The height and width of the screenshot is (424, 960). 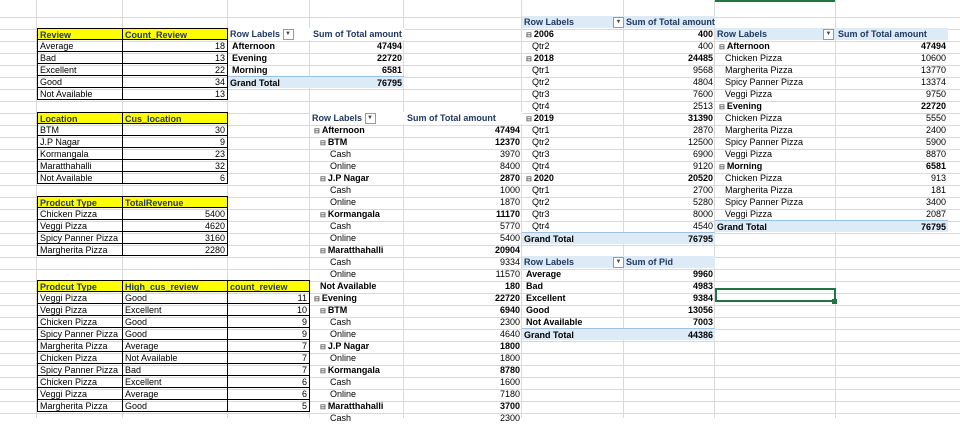 What do you see at coordinates (288, 34) in the screenshot?
I see `filter-dropdown-icon: ▼` at bounding box center [288, 34].